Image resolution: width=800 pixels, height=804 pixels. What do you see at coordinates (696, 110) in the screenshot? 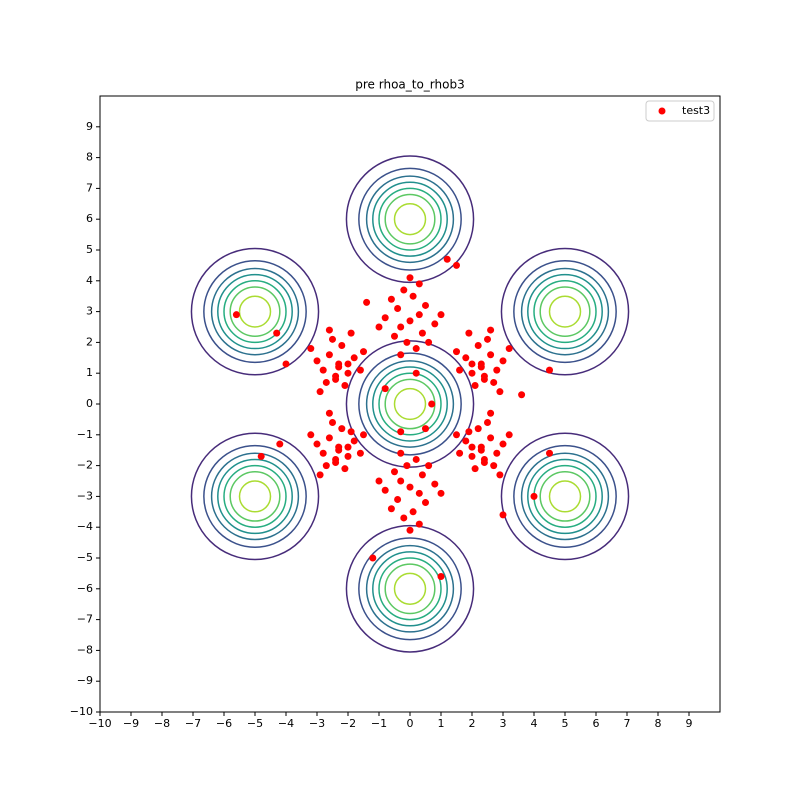
I see `legend-label: test3` at bounding box center [696, 110].